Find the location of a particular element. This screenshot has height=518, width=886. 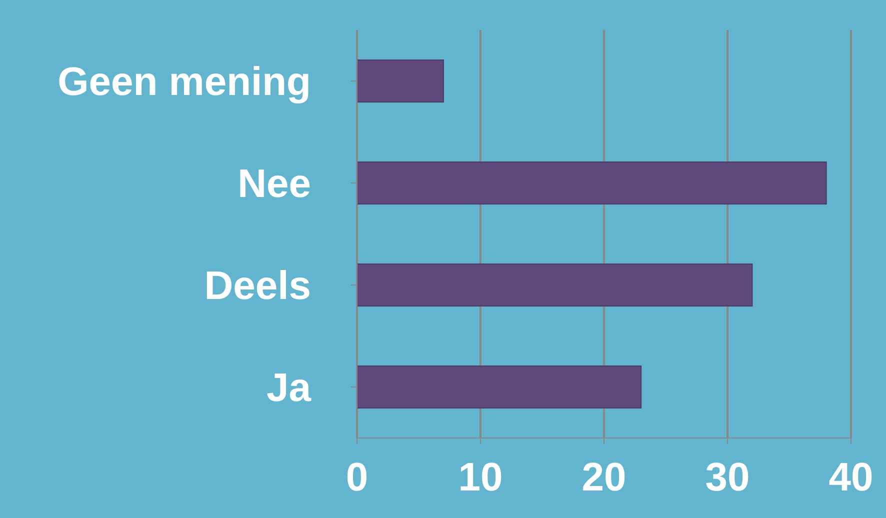

x-tick-label: 0 is located at coordinates (357, 477).